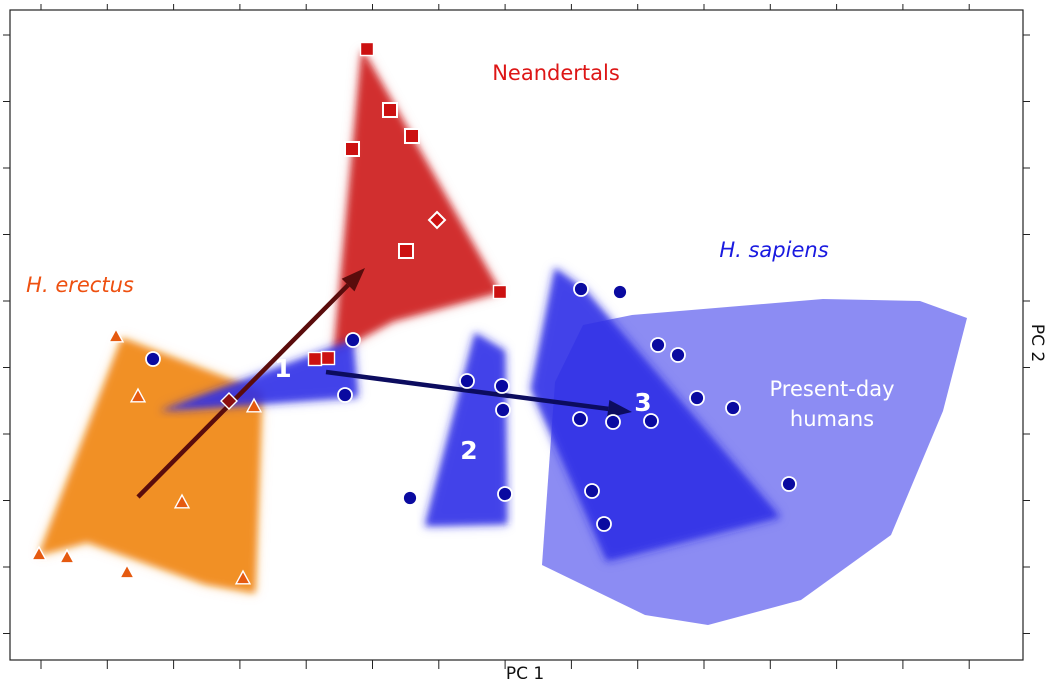 The width and height of the screenshot is (1050, 687). Describe the element at coordinates (229, 401) in the screenshot. I see `point-diamond` at that location.